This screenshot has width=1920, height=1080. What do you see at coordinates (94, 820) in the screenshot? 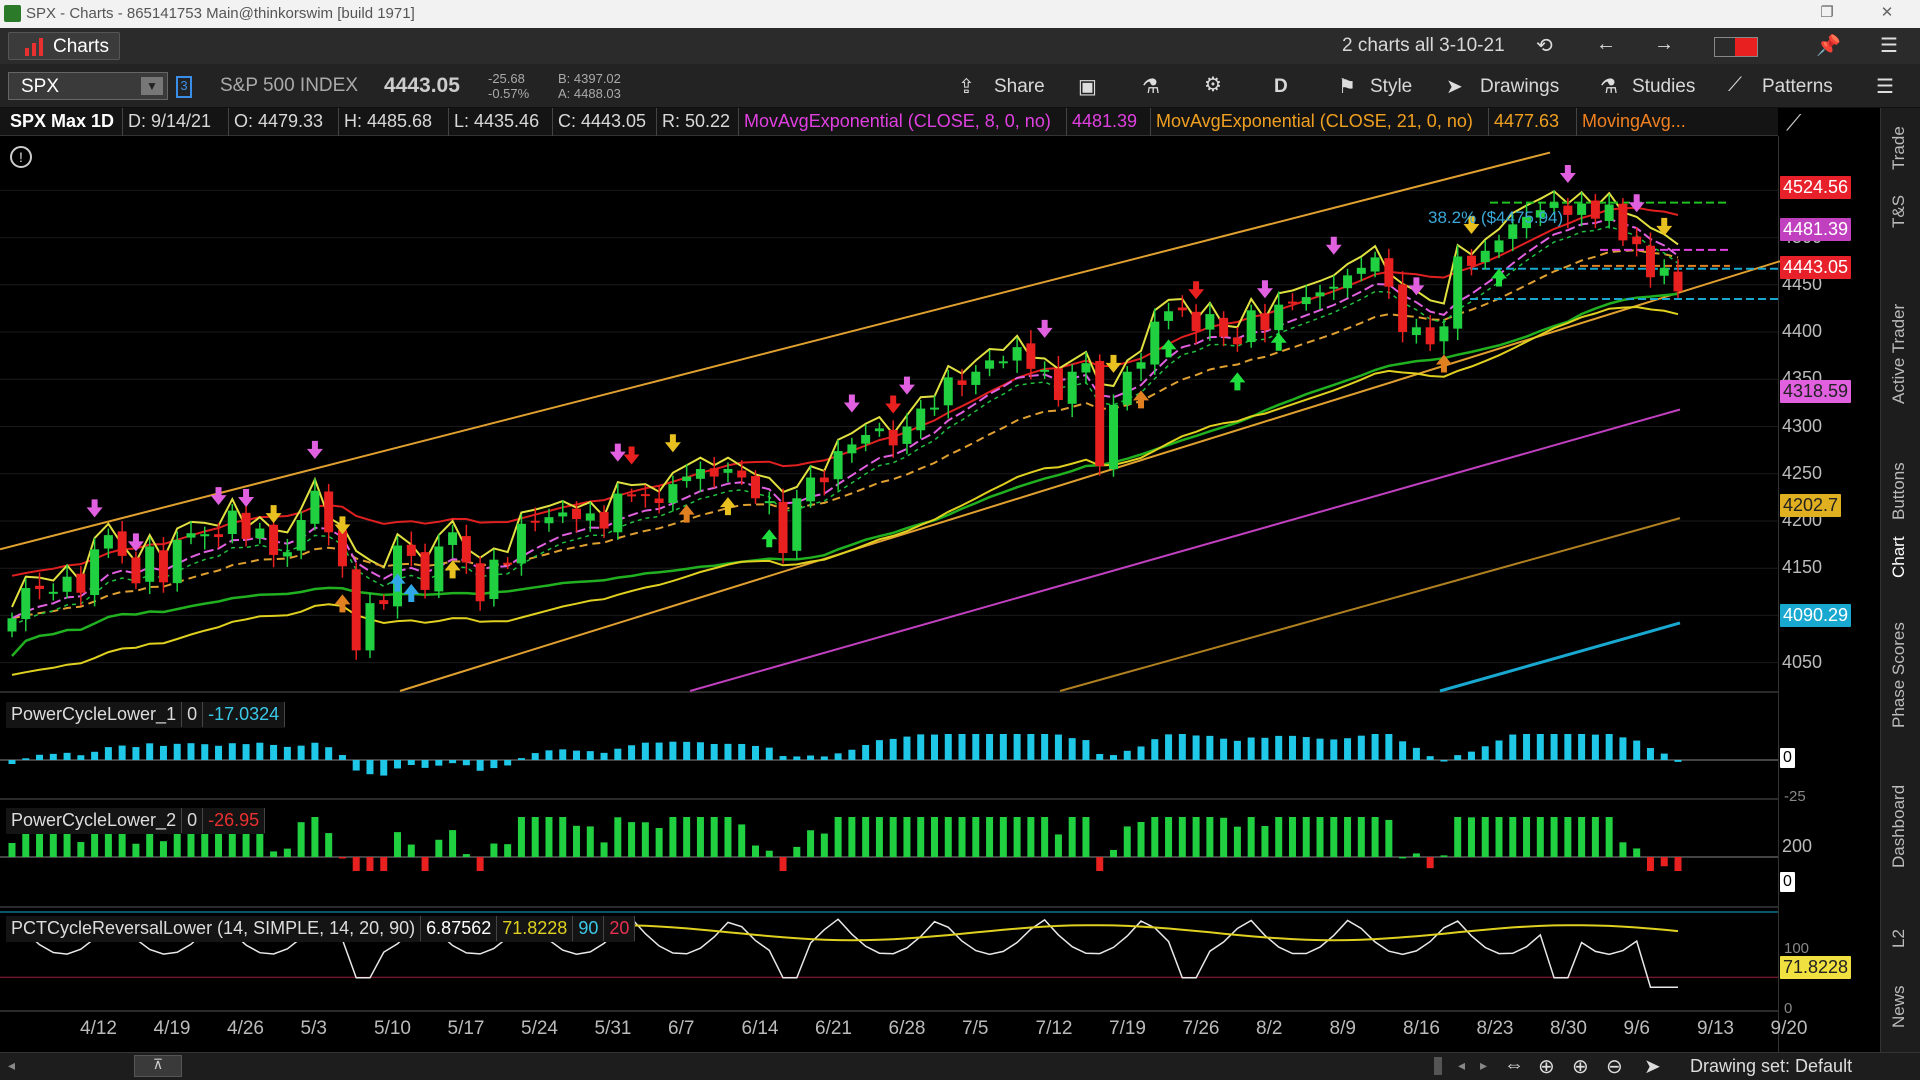
I see `study2-name: PowerCycleLower_2` at bounding box center [94, 820].